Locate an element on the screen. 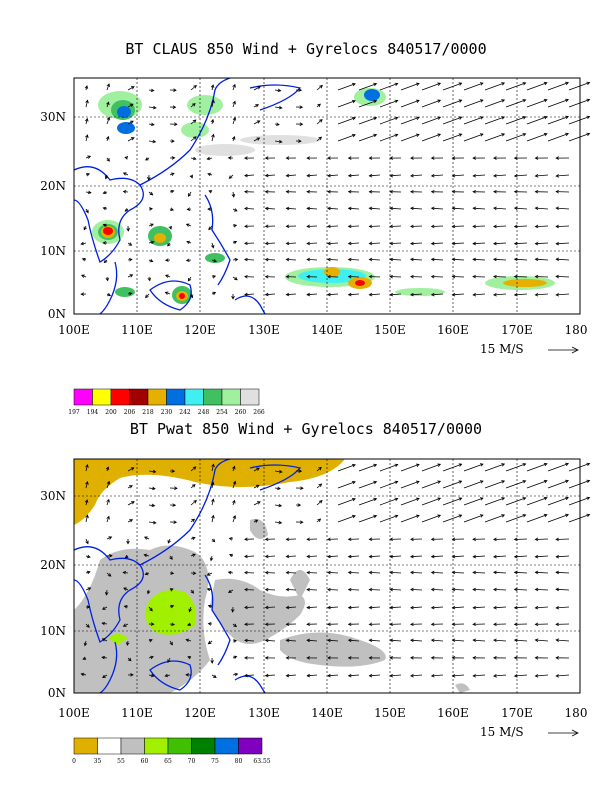  colorbar-label: 75 is located at coordinates (215, 761).